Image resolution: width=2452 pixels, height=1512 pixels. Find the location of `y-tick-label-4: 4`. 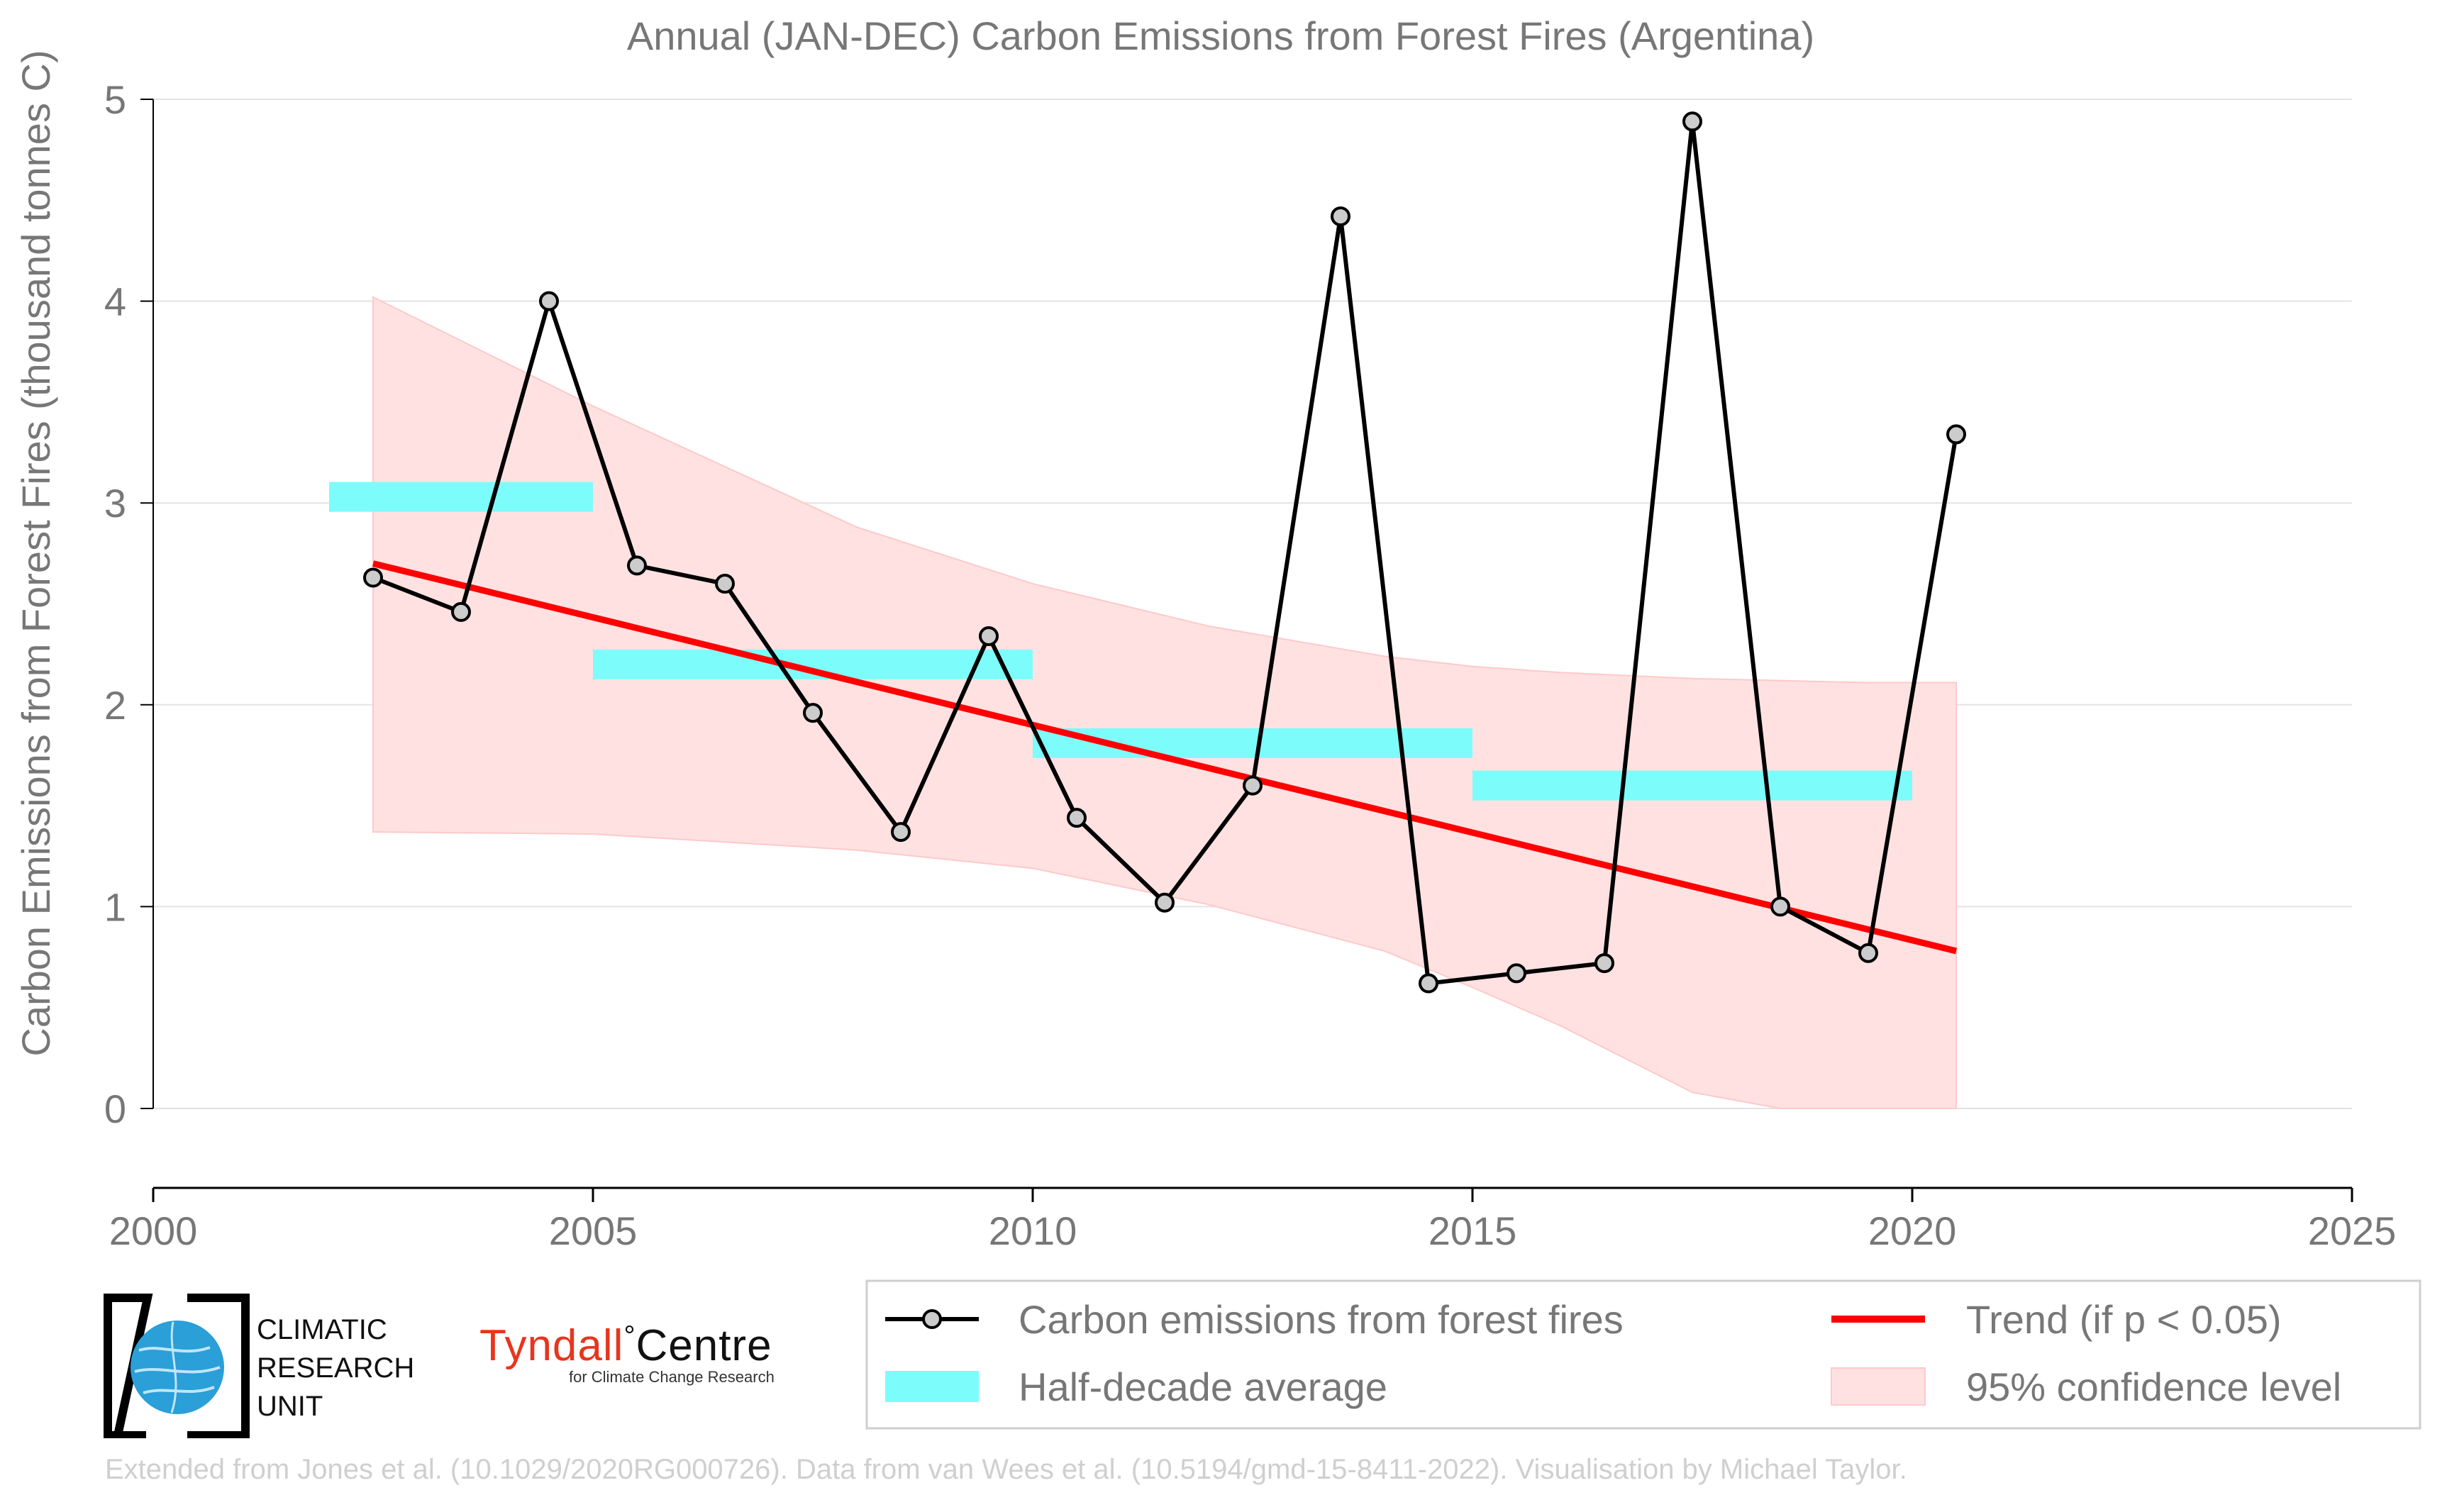

y-tick-label-4: 4 is located at coordinates (115, 301).